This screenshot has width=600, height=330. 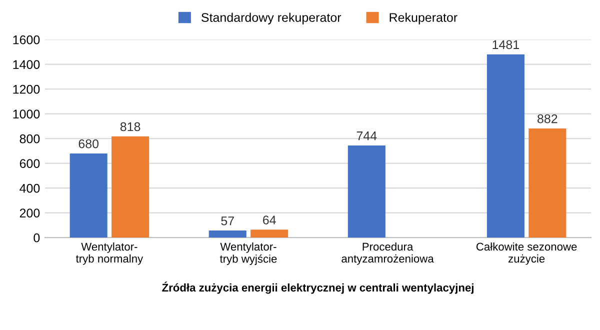 I want to click on y-tick-label: 0, so click(x=37, y=237).